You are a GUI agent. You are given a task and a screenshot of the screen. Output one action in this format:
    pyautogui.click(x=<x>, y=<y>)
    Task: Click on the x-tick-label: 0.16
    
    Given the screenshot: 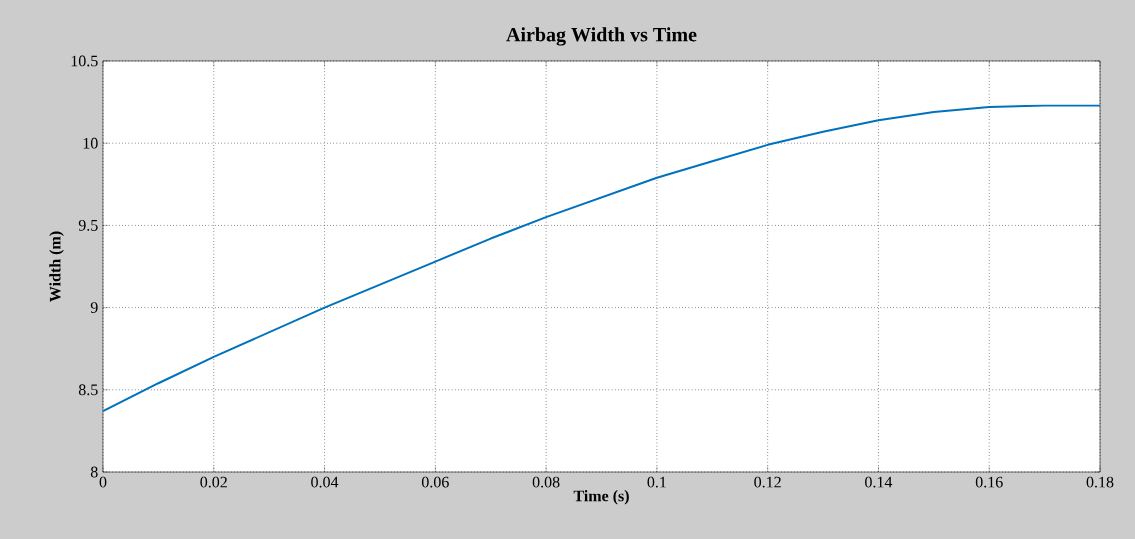 What is the action you would take?
    pyautogui.click(x=989, y=482)
    